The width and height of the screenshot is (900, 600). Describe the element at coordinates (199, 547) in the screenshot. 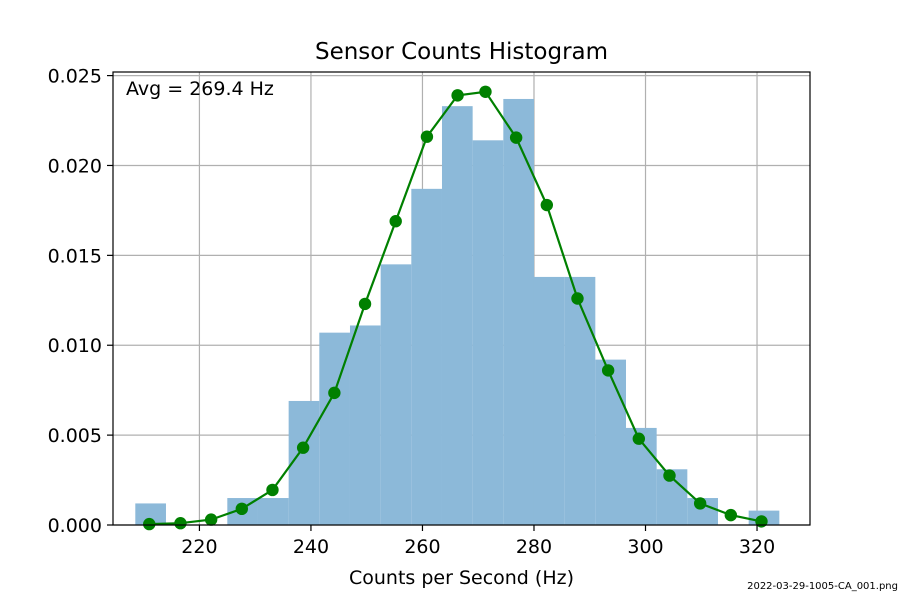

I see `x-tick-label: 220` at that location.